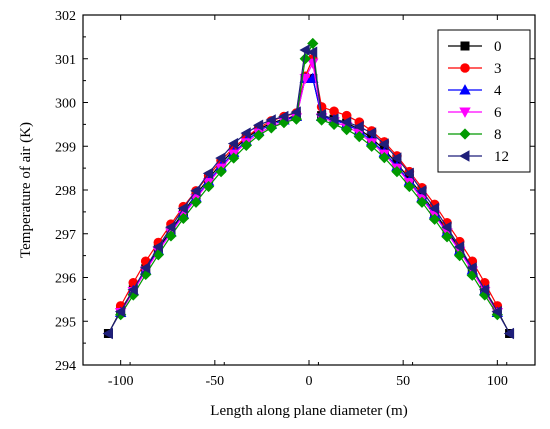 This screenshot has width=550, height=429. I want to click on y-tick-label: 297, so click(65, 235).